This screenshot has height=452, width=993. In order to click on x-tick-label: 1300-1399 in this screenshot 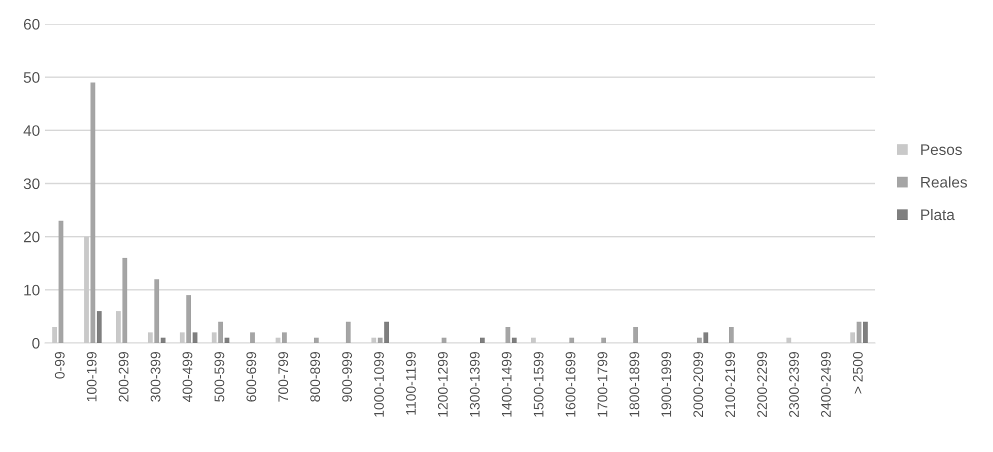, I will do `click(475, 384)`.